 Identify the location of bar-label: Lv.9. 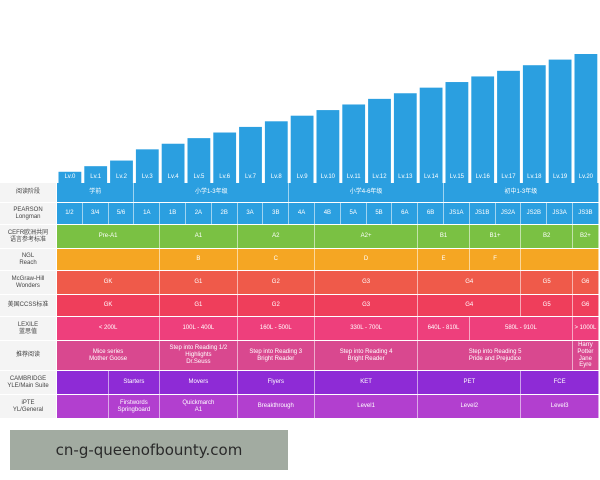
(303, 177).